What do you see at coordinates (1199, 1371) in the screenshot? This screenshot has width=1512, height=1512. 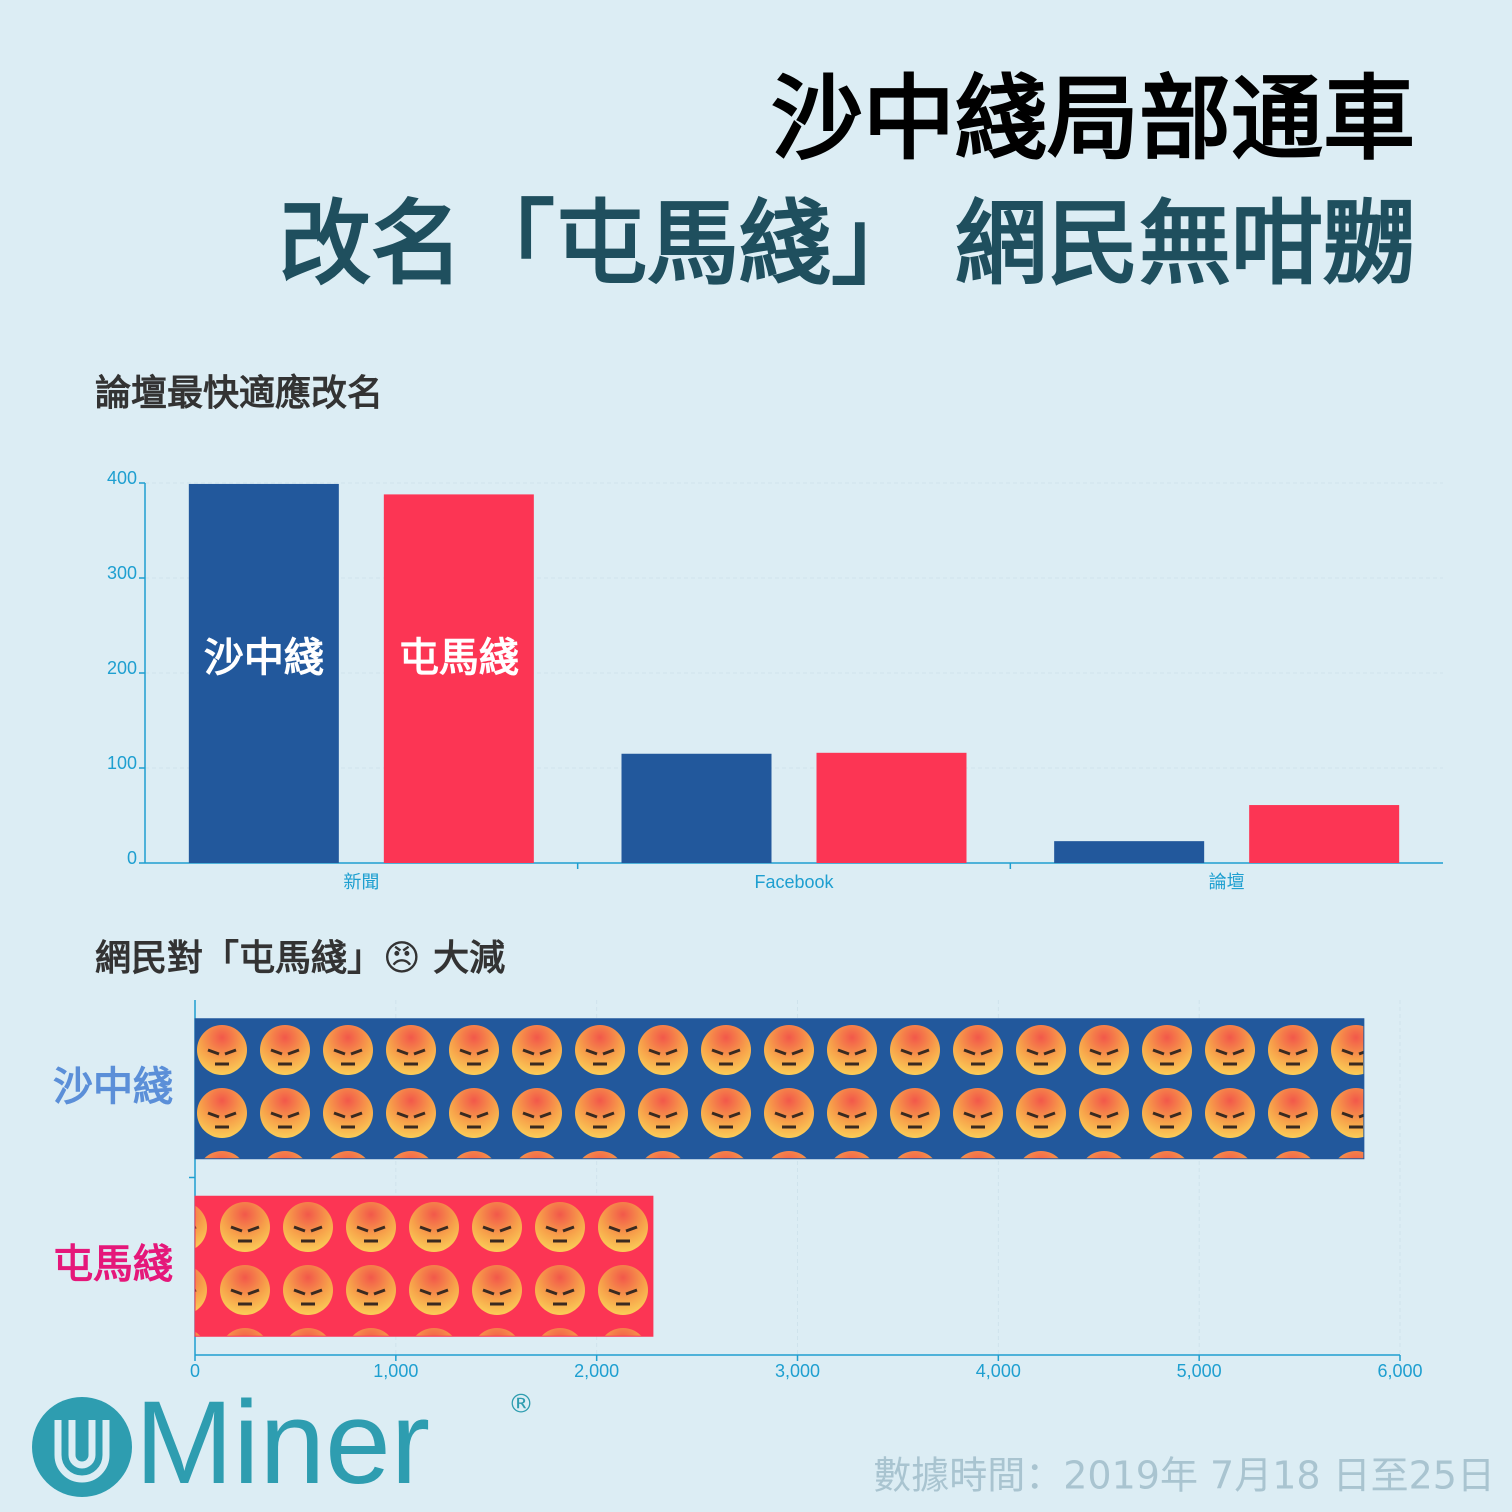 I see `x-tick-label: 5,000` at bounding box center [1199, 1371].